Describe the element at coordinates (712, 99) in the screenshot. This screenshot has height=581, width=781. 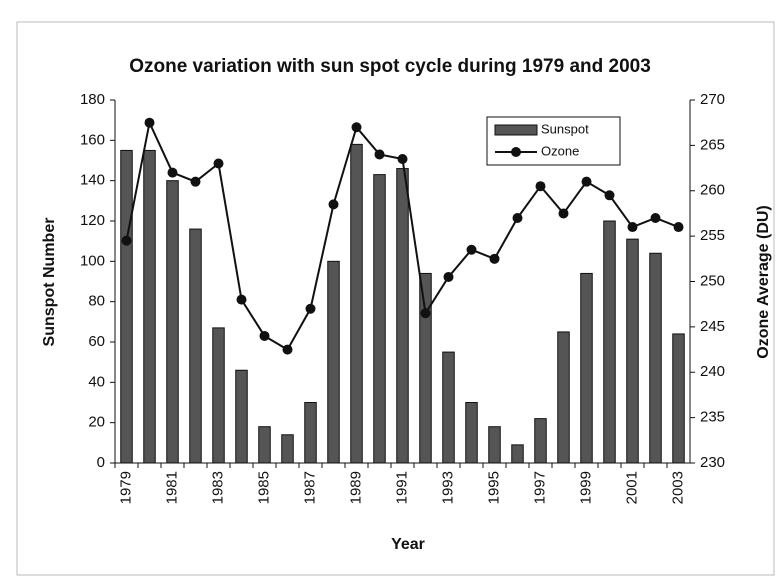
I see `y2-tick-label: 270` at that location.